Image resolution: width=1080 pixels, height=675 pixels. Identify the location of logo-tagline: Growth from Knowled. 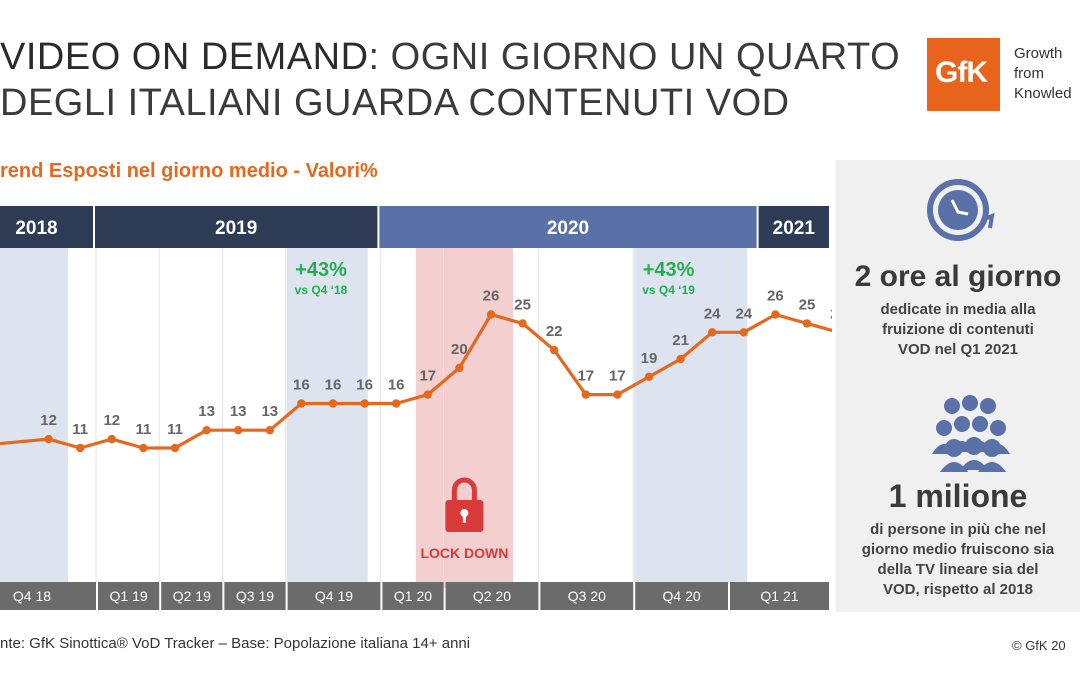
(1047, 74).